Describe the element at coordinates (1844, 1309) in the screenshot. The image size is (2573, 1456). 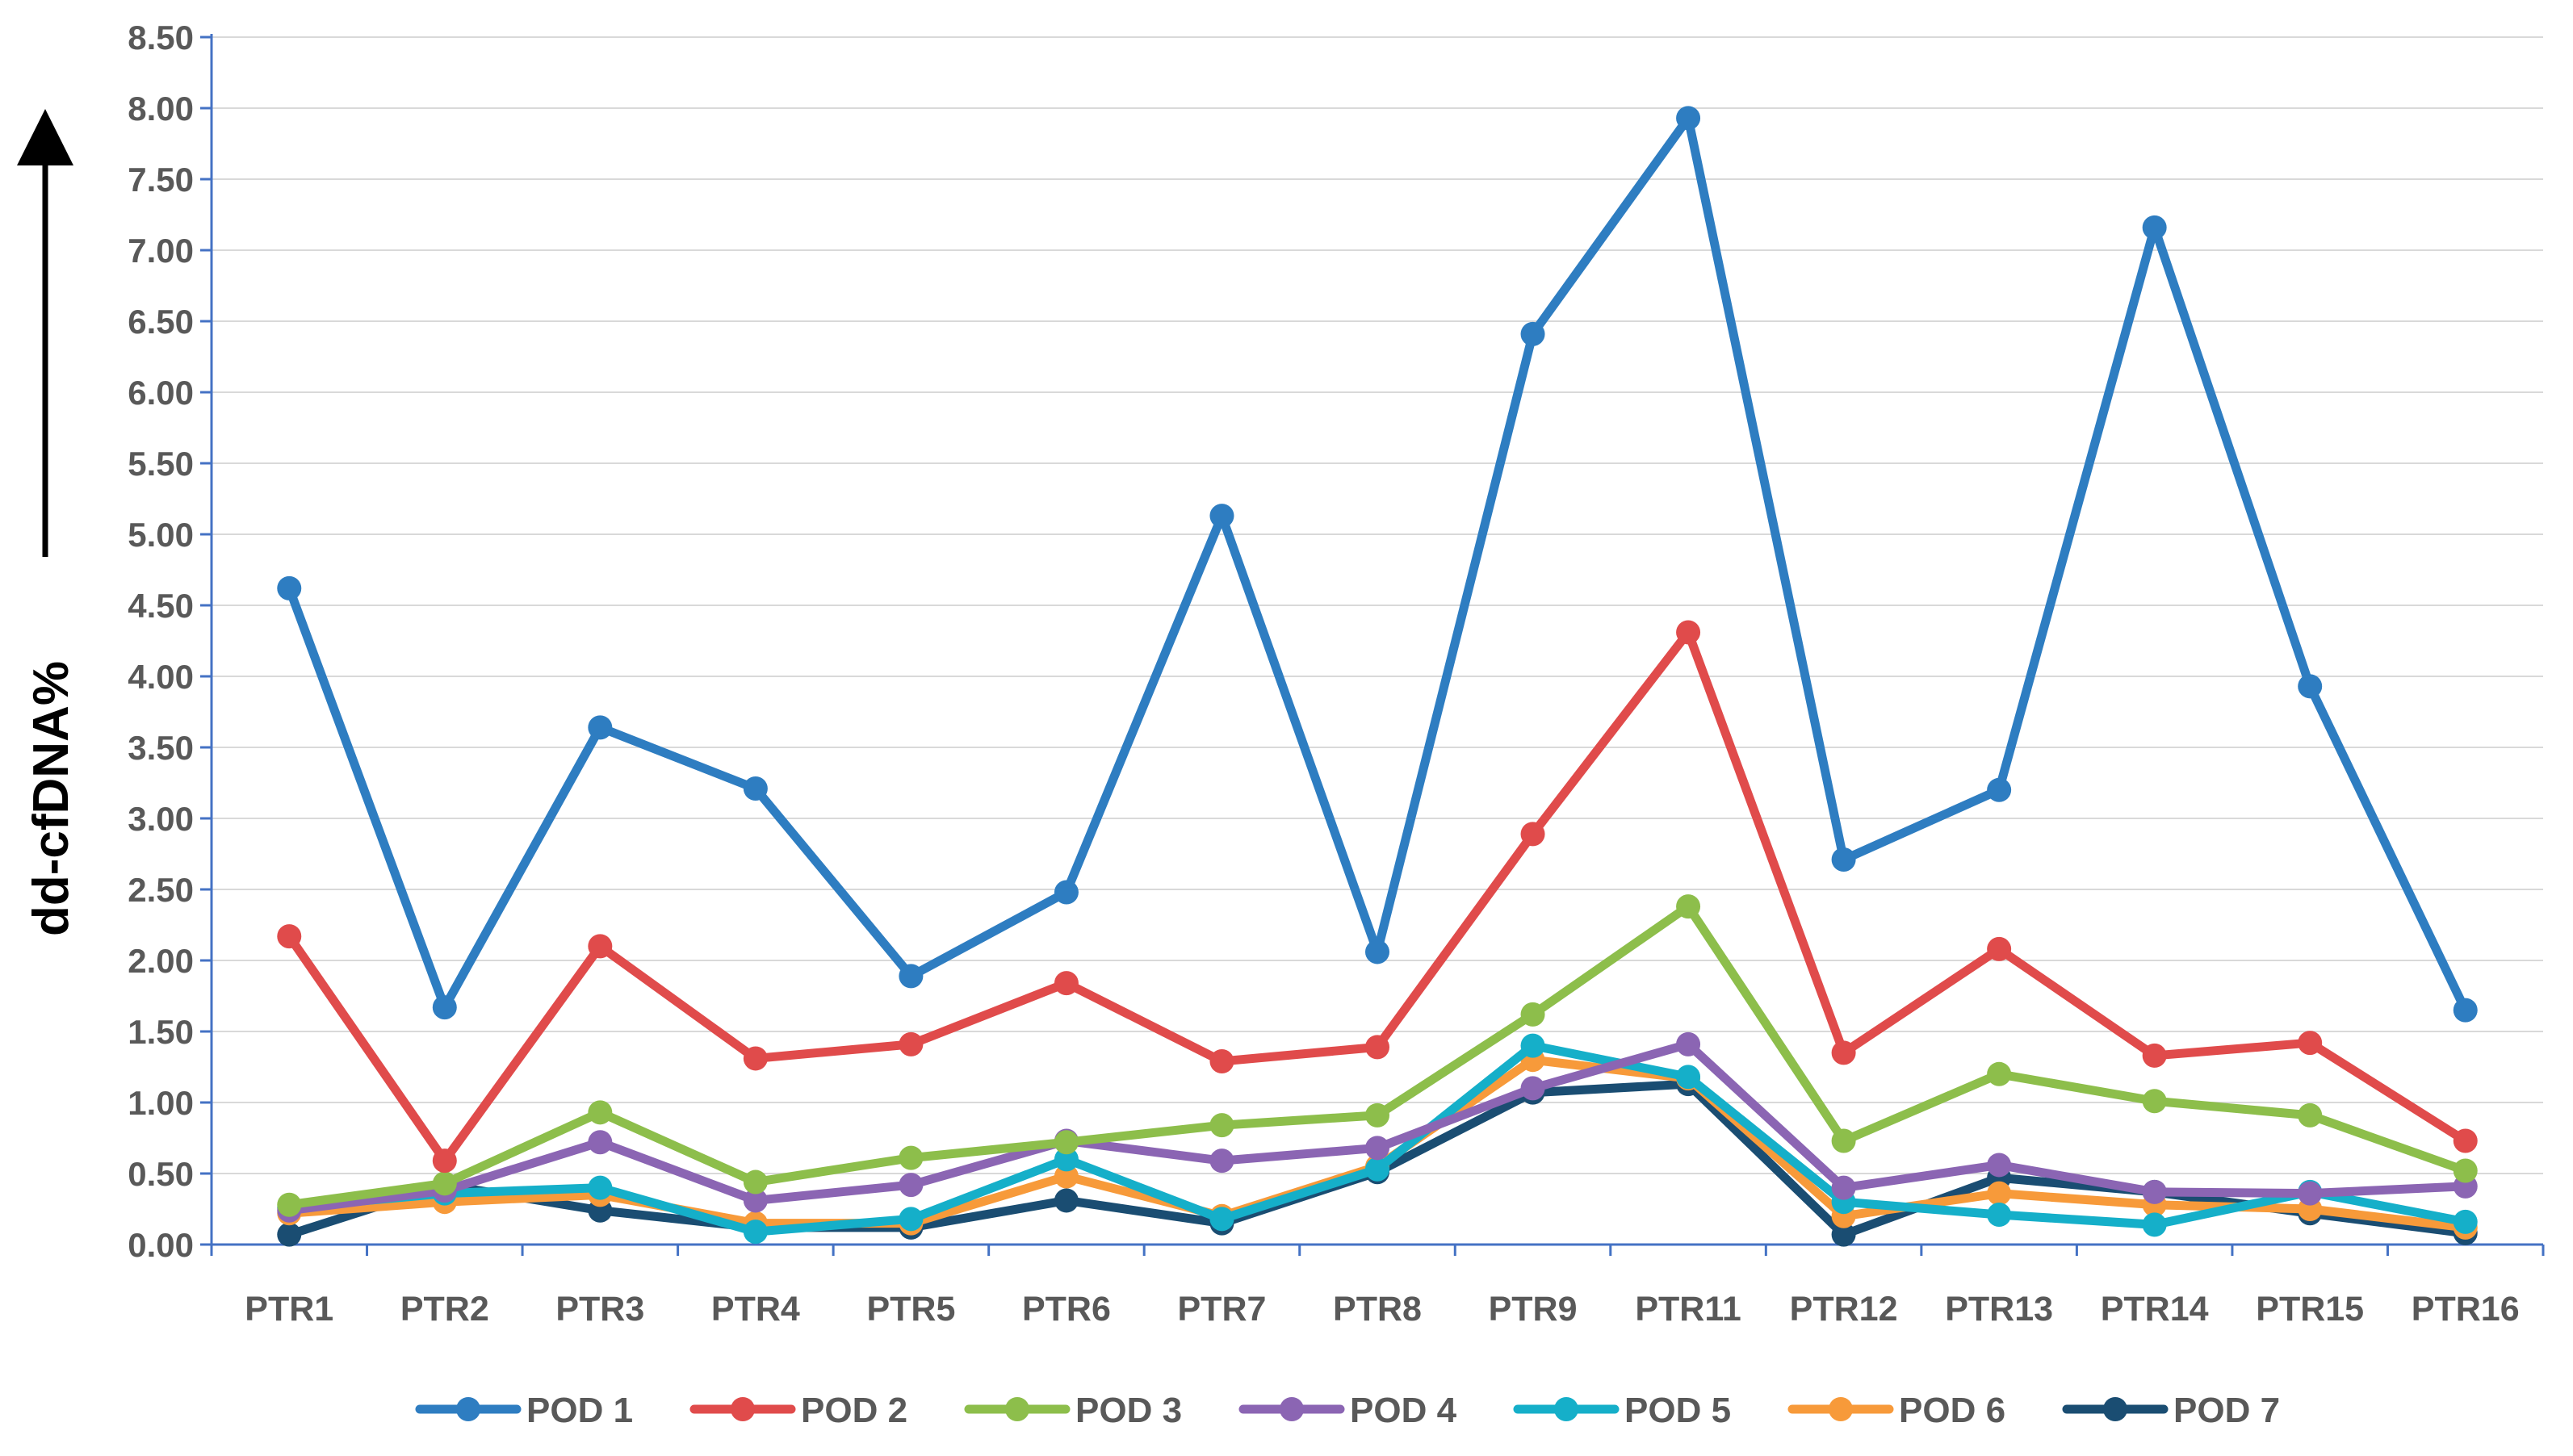
I see `x-tick-label: PTR12` at that location.